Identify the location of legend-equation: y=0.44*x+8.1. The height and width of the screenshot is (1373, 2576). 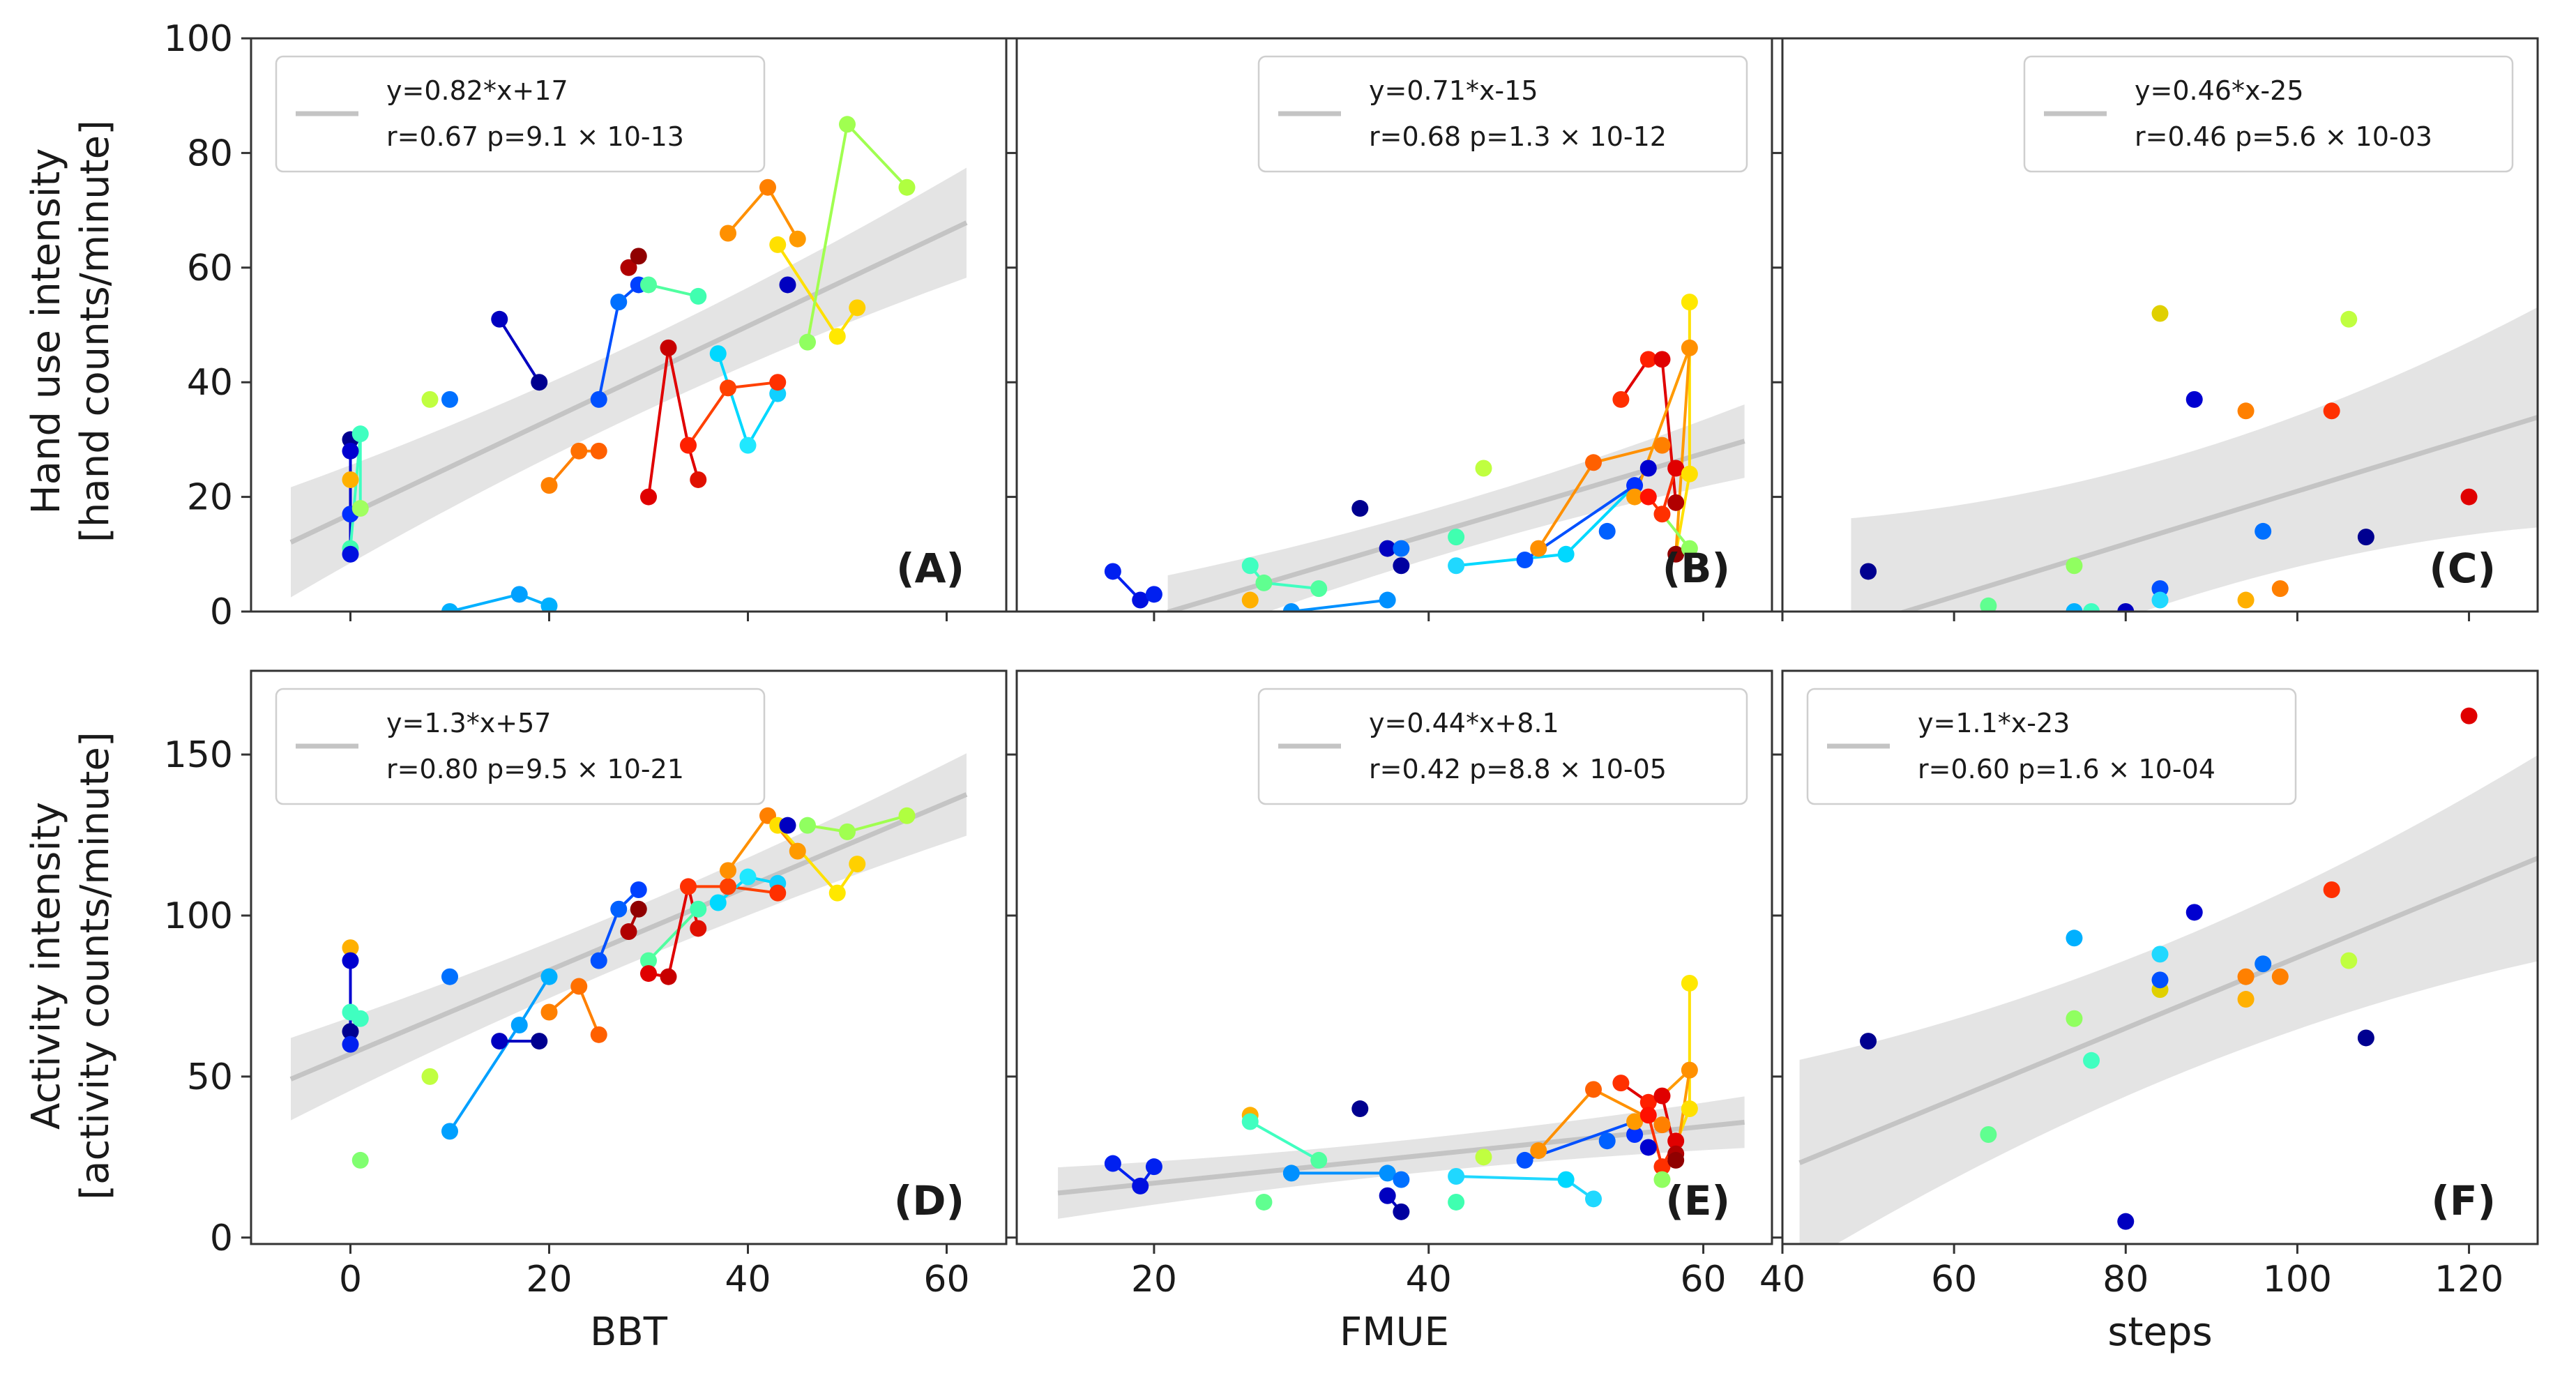
(1464, 723).